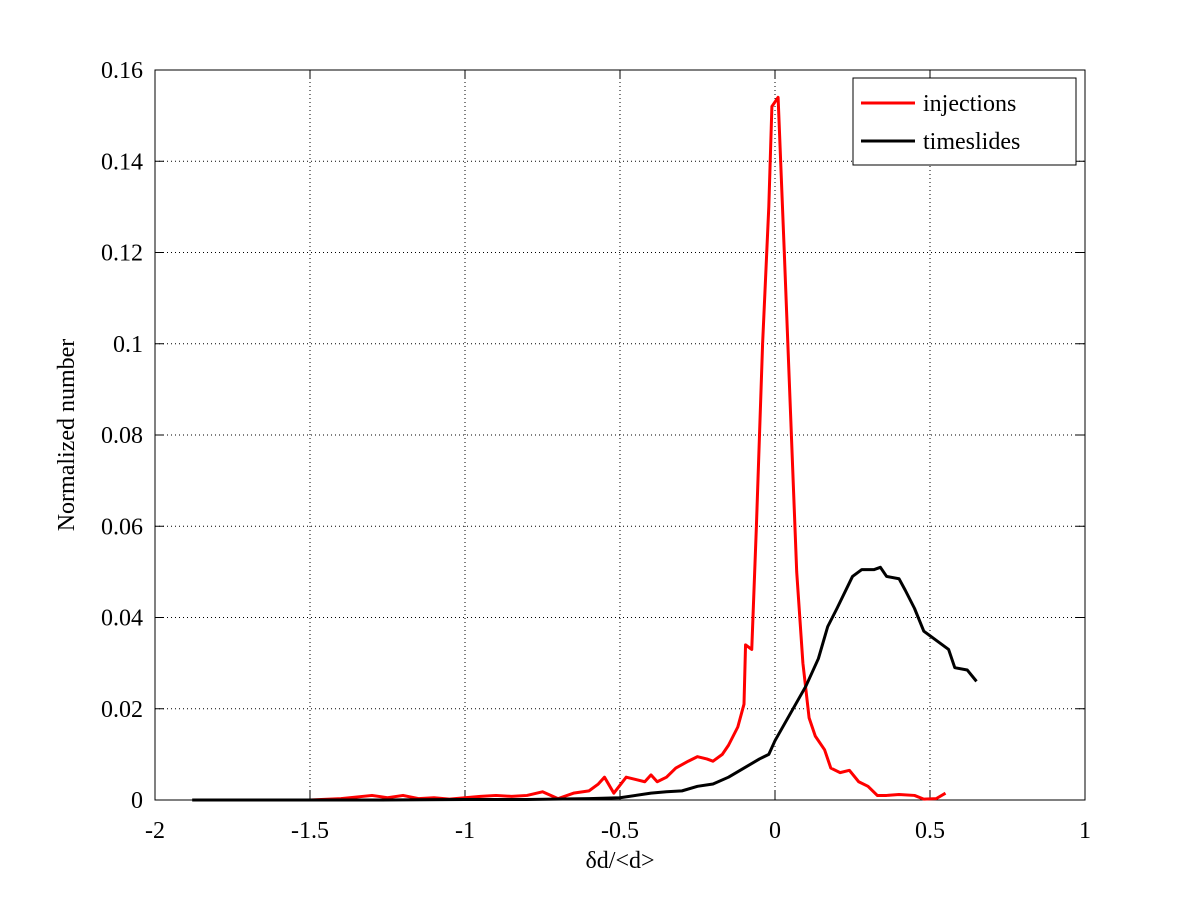 The width and height of the screenshot is (1200, 900). Describe the element at coordinates (137, 801) in the screenshot. I see `y-tick-label: 0` at that location.